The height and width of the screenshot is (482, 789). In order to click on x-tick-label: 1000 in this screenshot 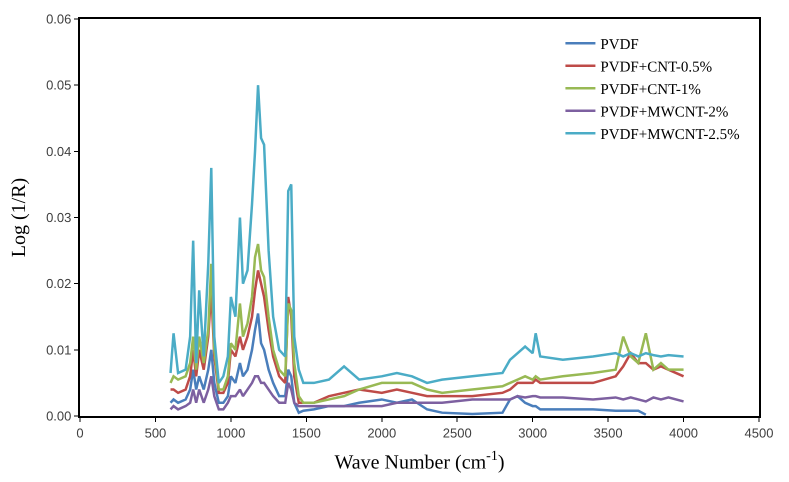, I will do `click(231, 433)`.